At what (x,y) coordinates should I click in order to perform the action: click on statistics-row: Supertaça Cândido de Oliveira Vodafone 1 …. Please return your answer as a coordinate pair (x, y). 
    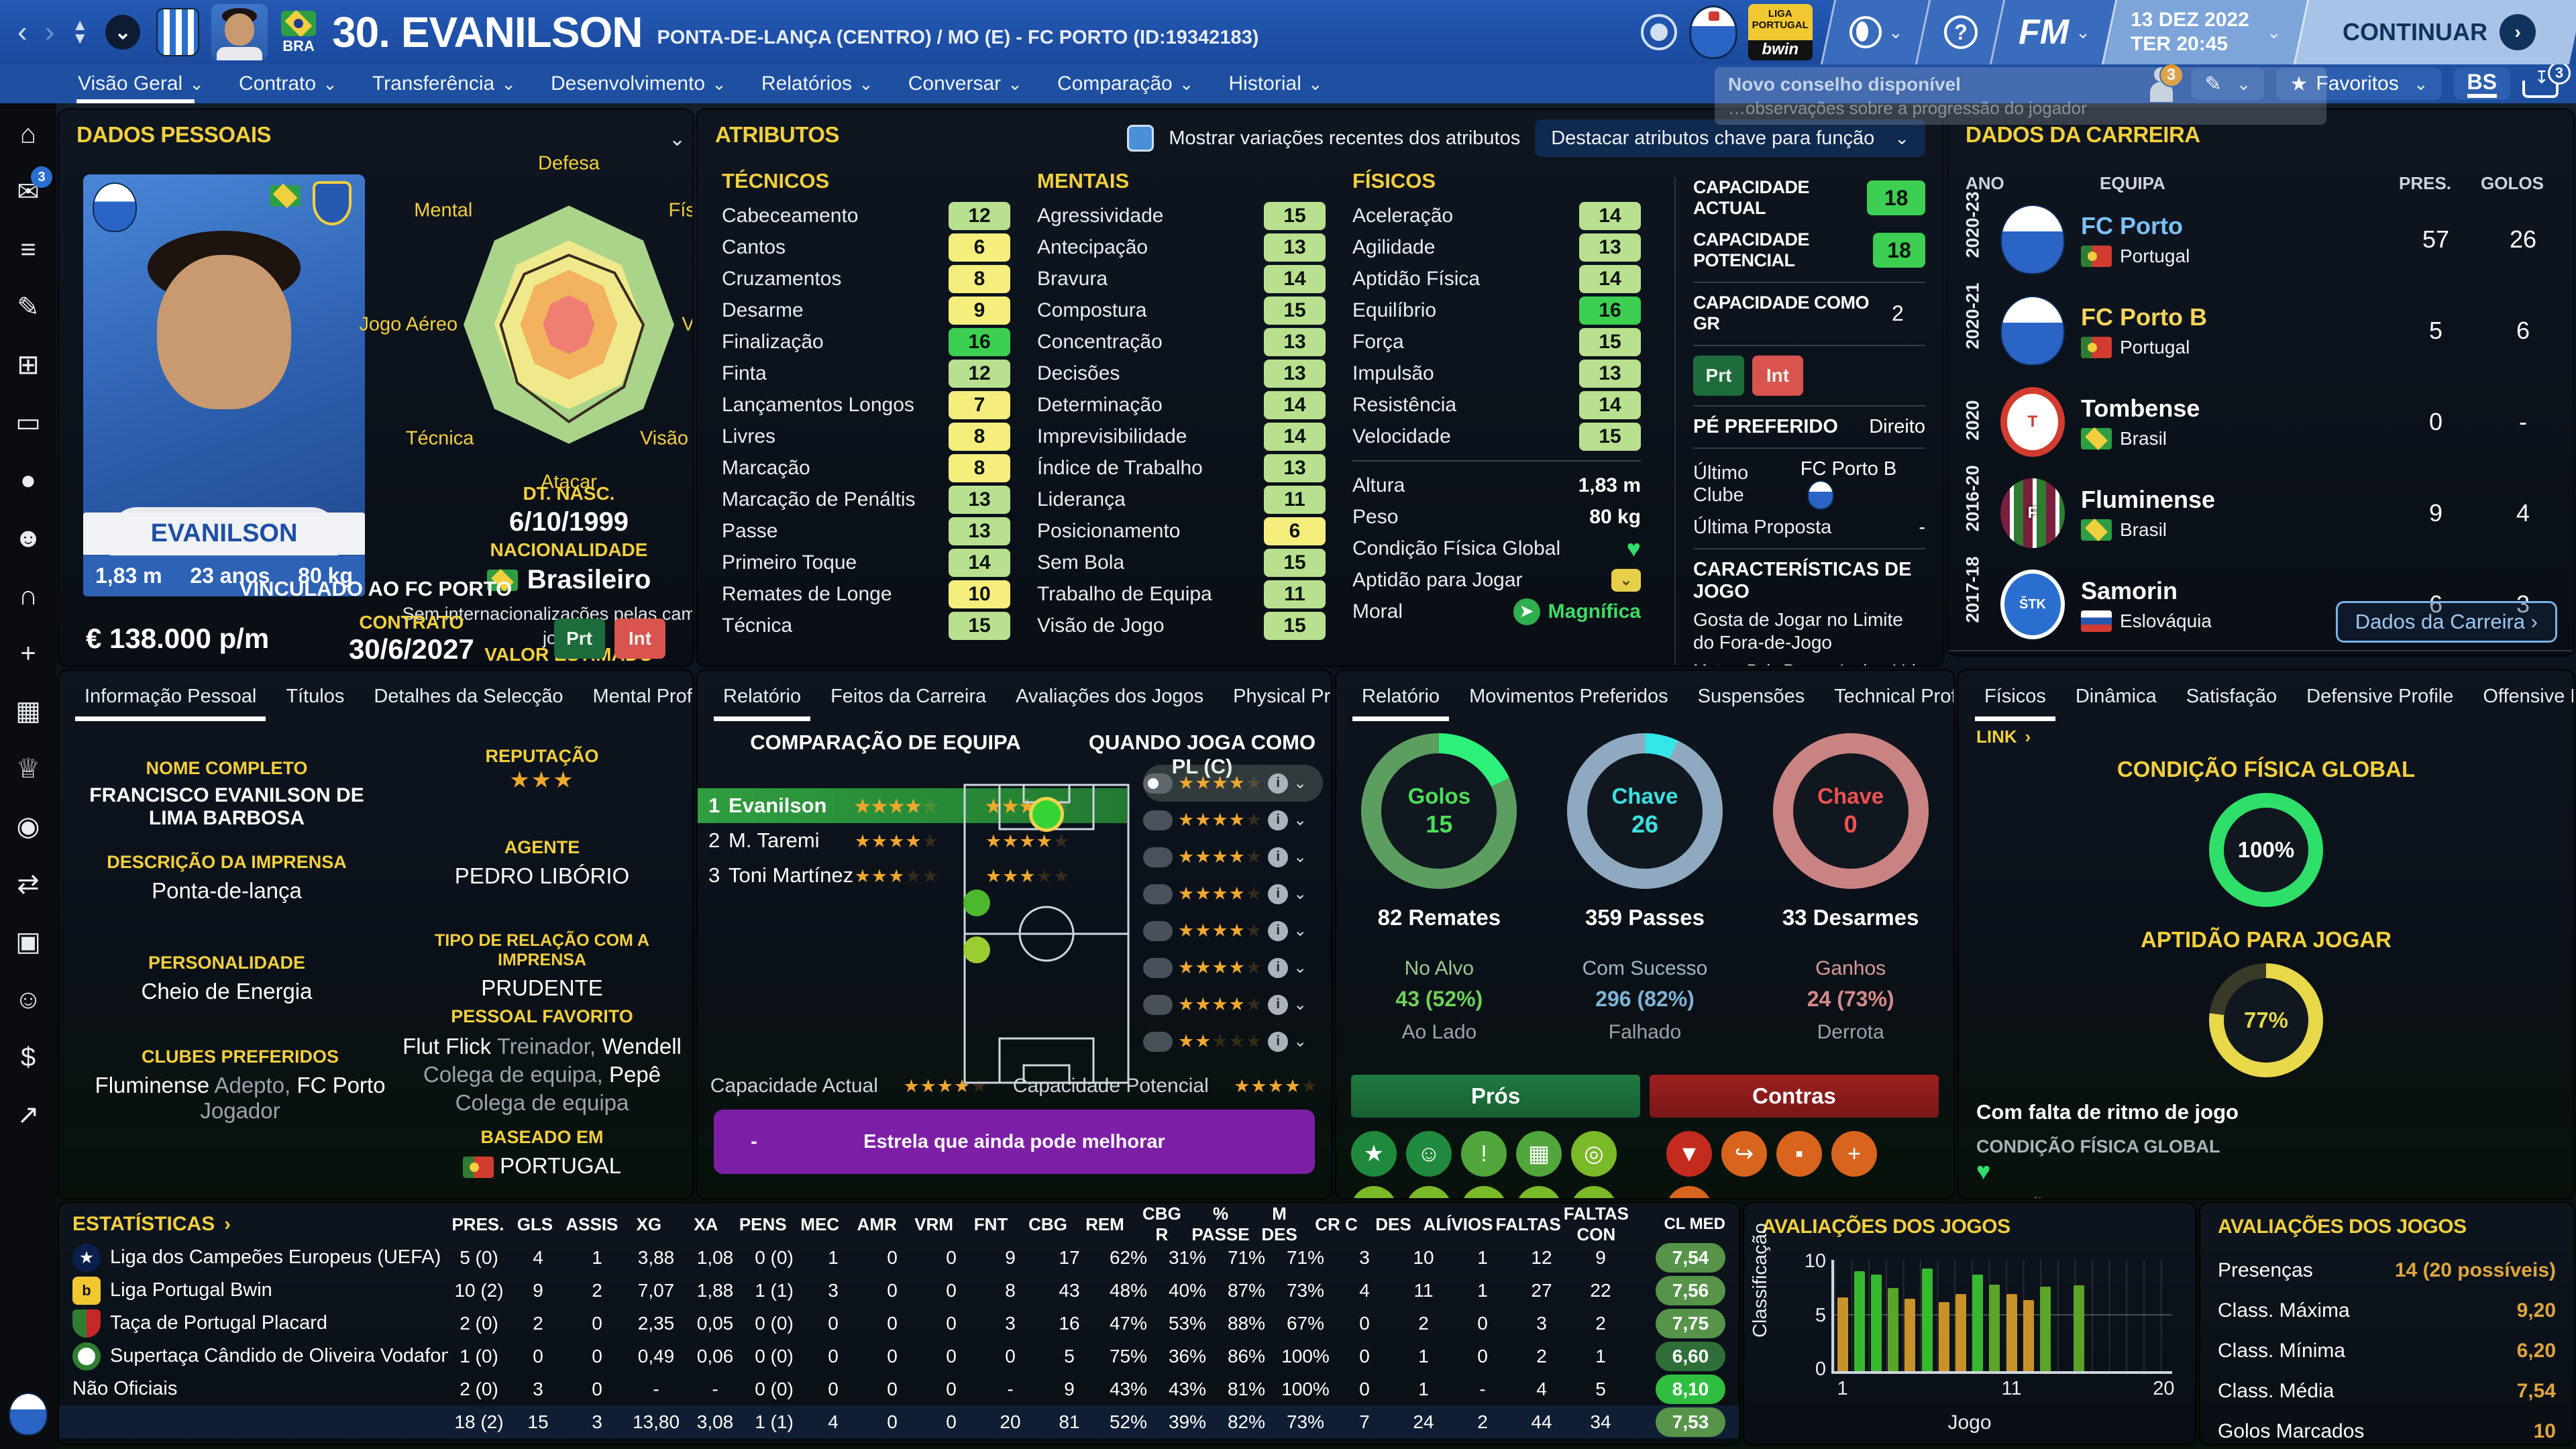
    Looking at the image, I should click on (899, 1356).